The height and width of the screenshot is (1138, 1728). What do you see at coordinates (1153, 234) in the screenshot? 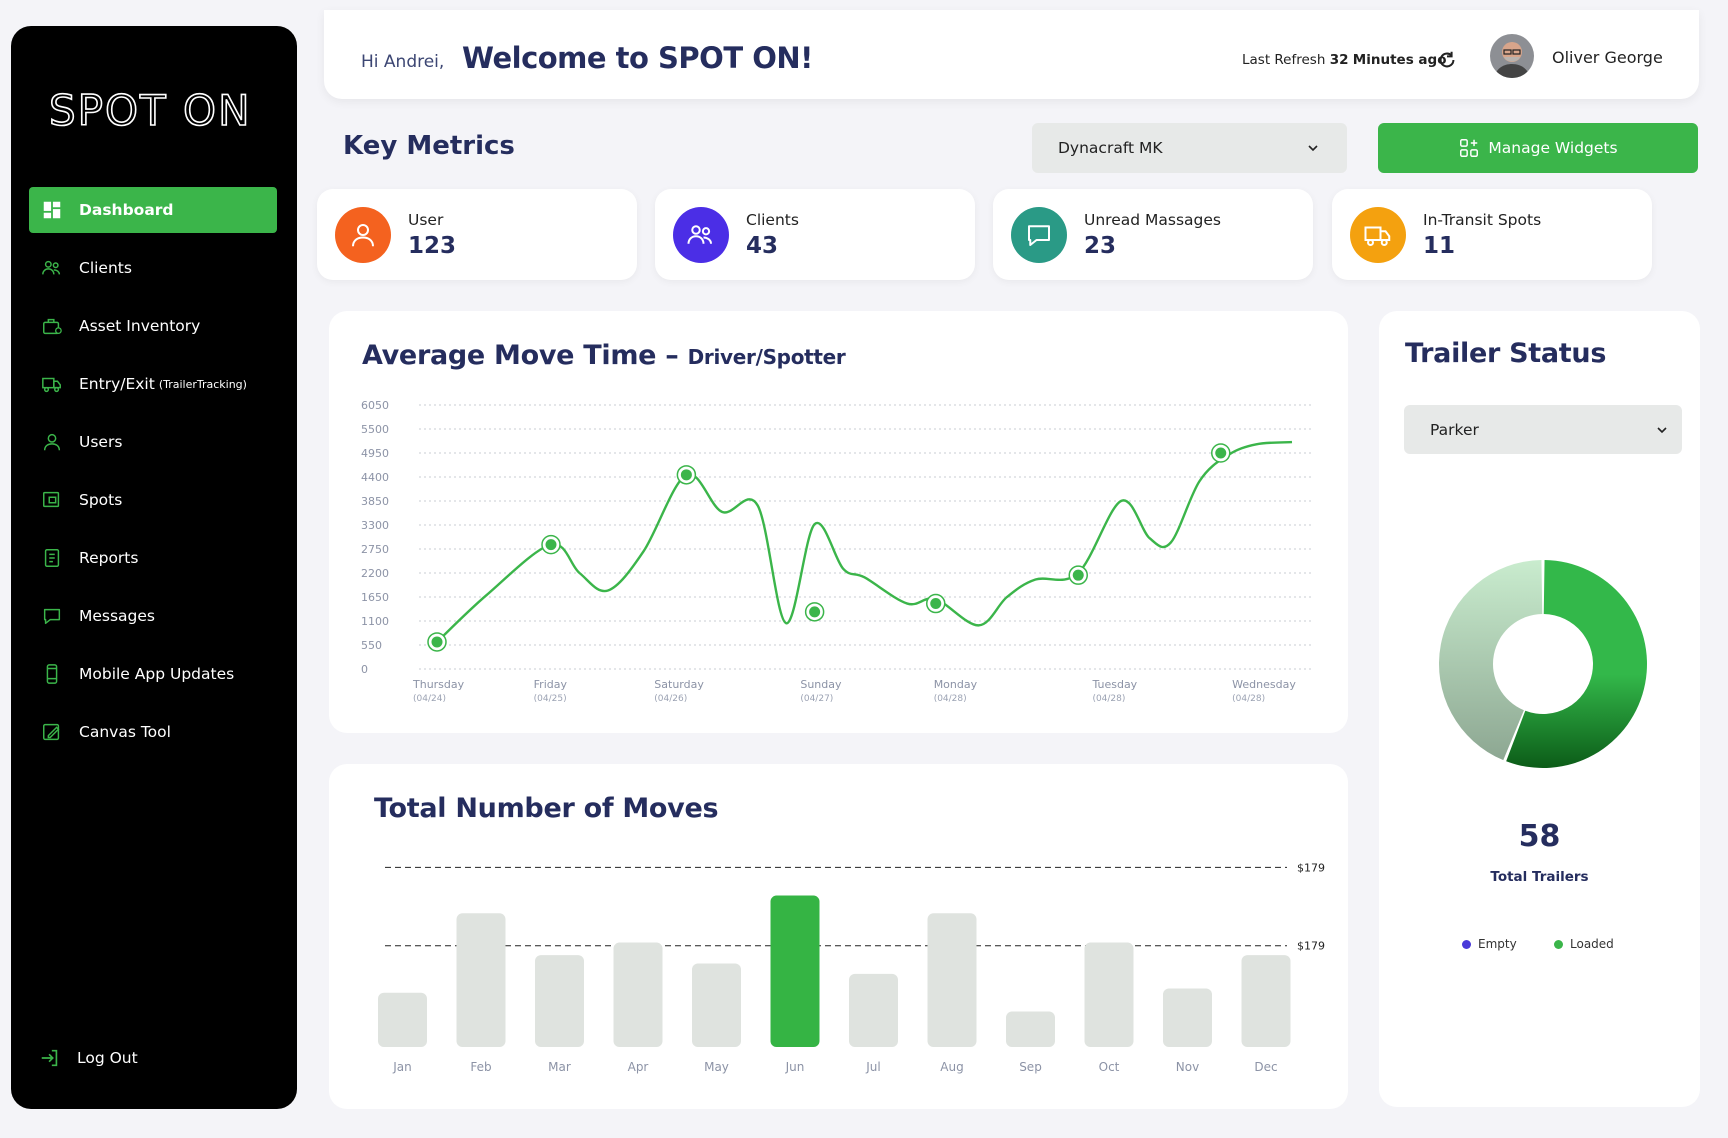
I see `metric-card: Unread Massages 23` at bounding box center [1153, 234].